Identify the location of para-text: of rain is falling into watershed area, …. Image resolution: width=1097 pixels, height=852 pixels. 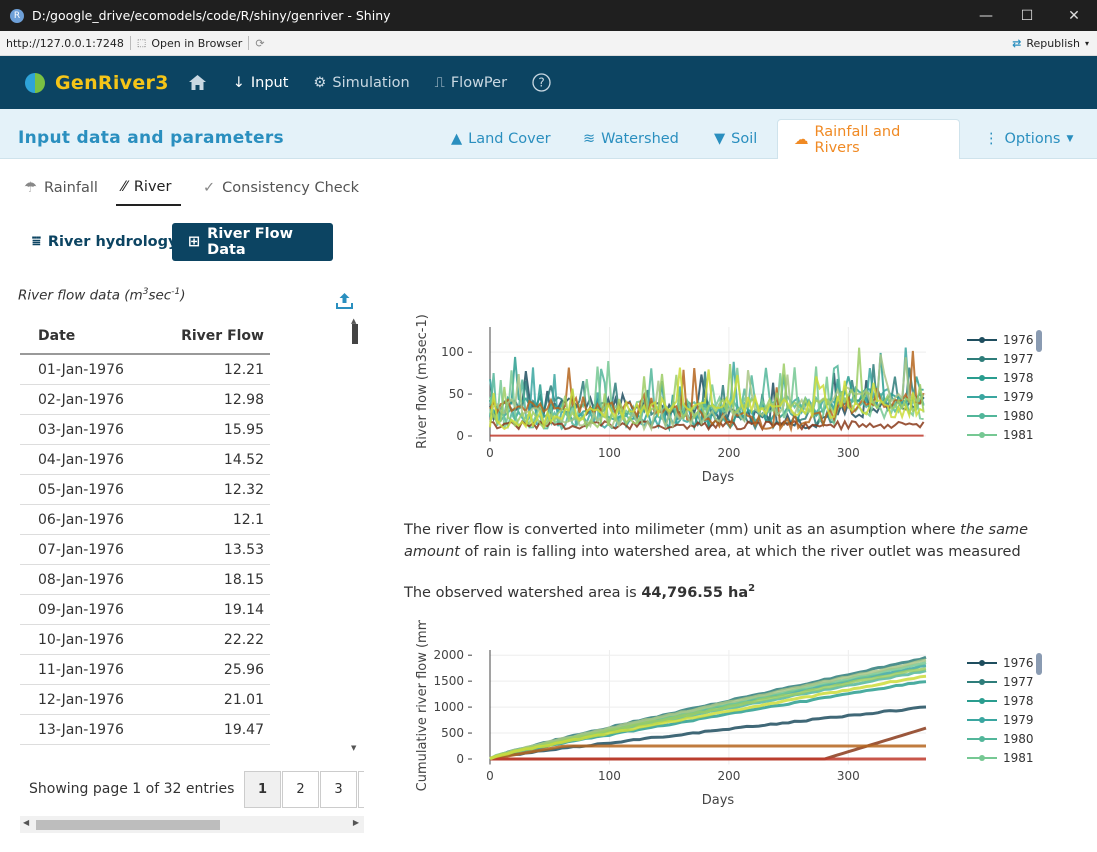
(740, 552).